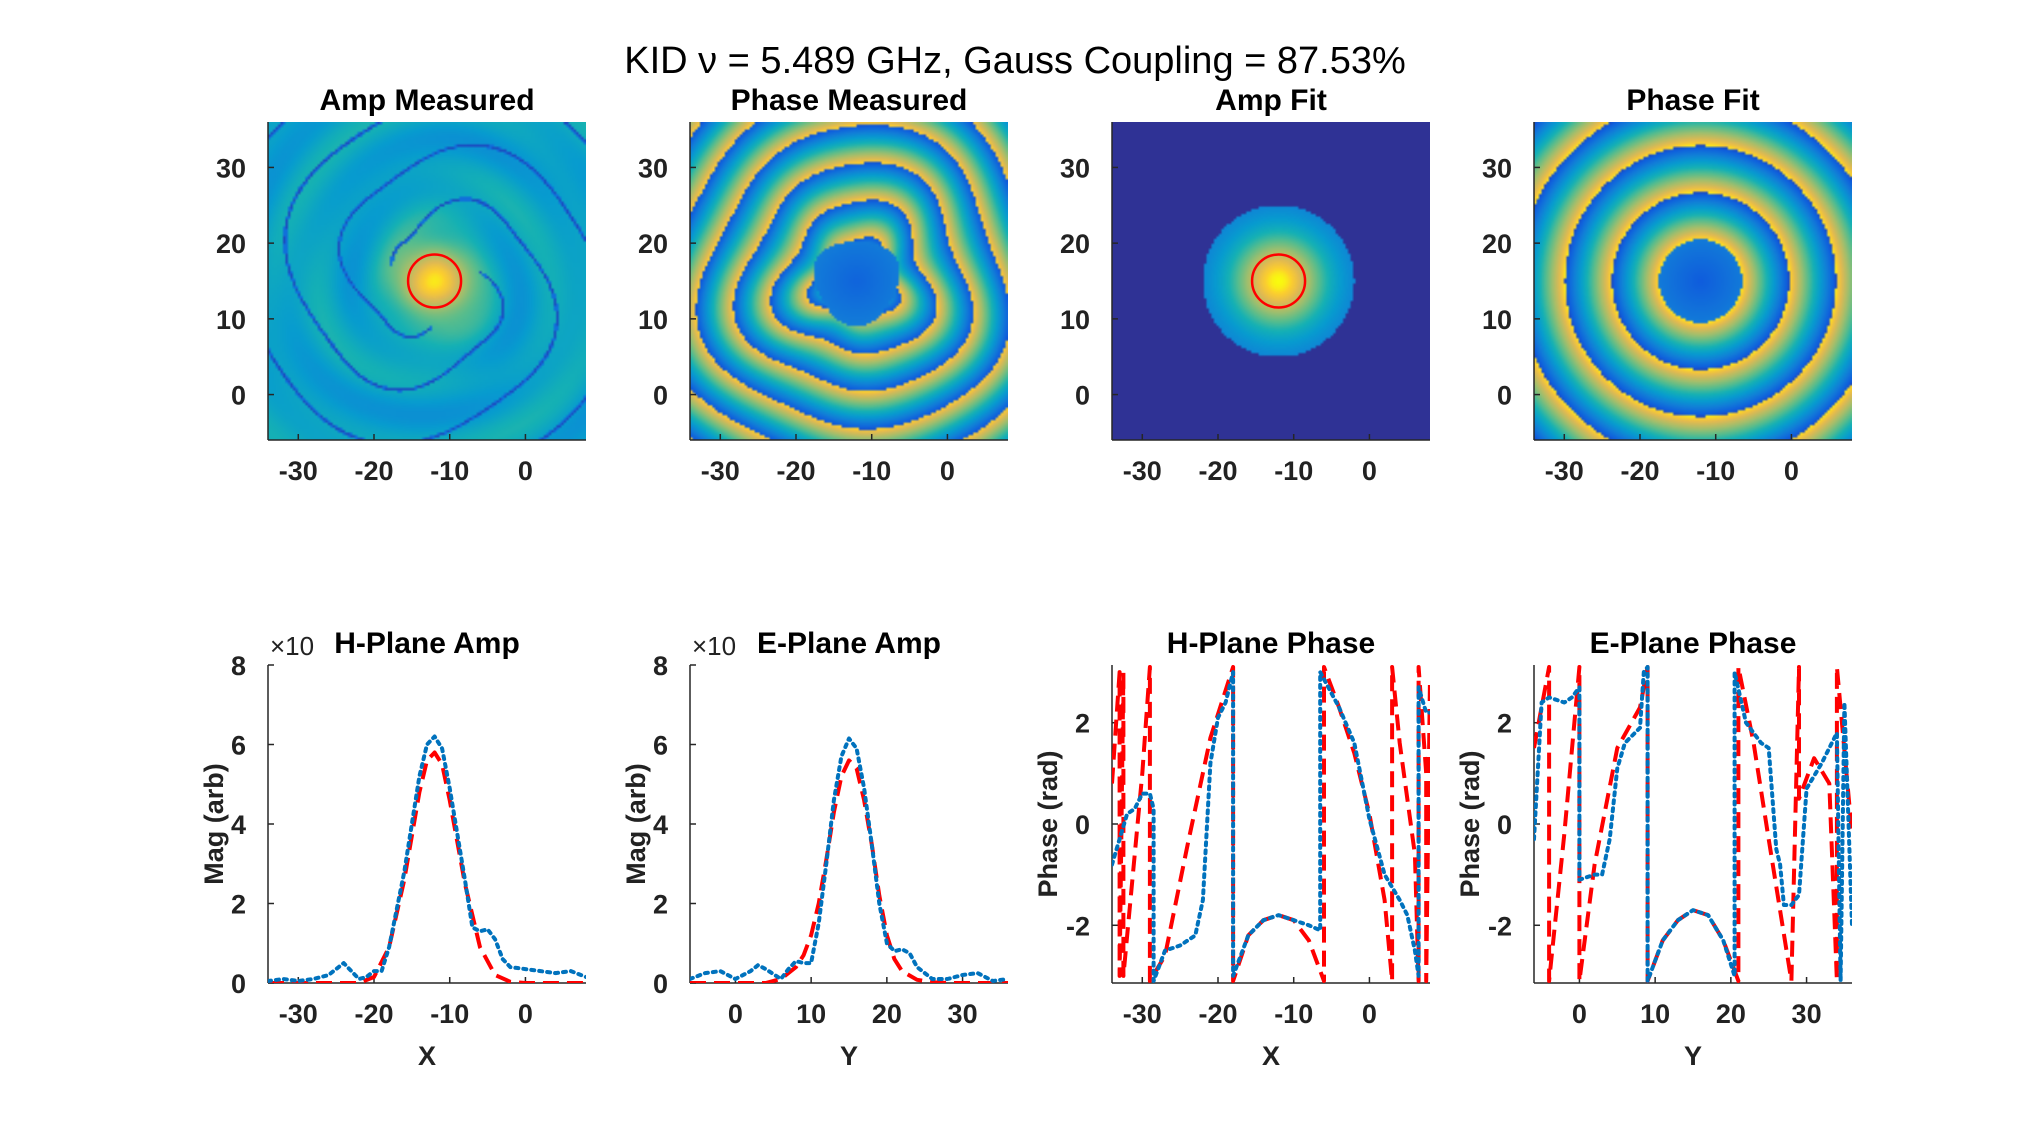 This screenshot has height=1136, width=2030. What do you see at coordinates (427, 643) in the screenshot?
I see `h-plane-amp-title: H-Plane Amp` at bounding box center [427, 643].